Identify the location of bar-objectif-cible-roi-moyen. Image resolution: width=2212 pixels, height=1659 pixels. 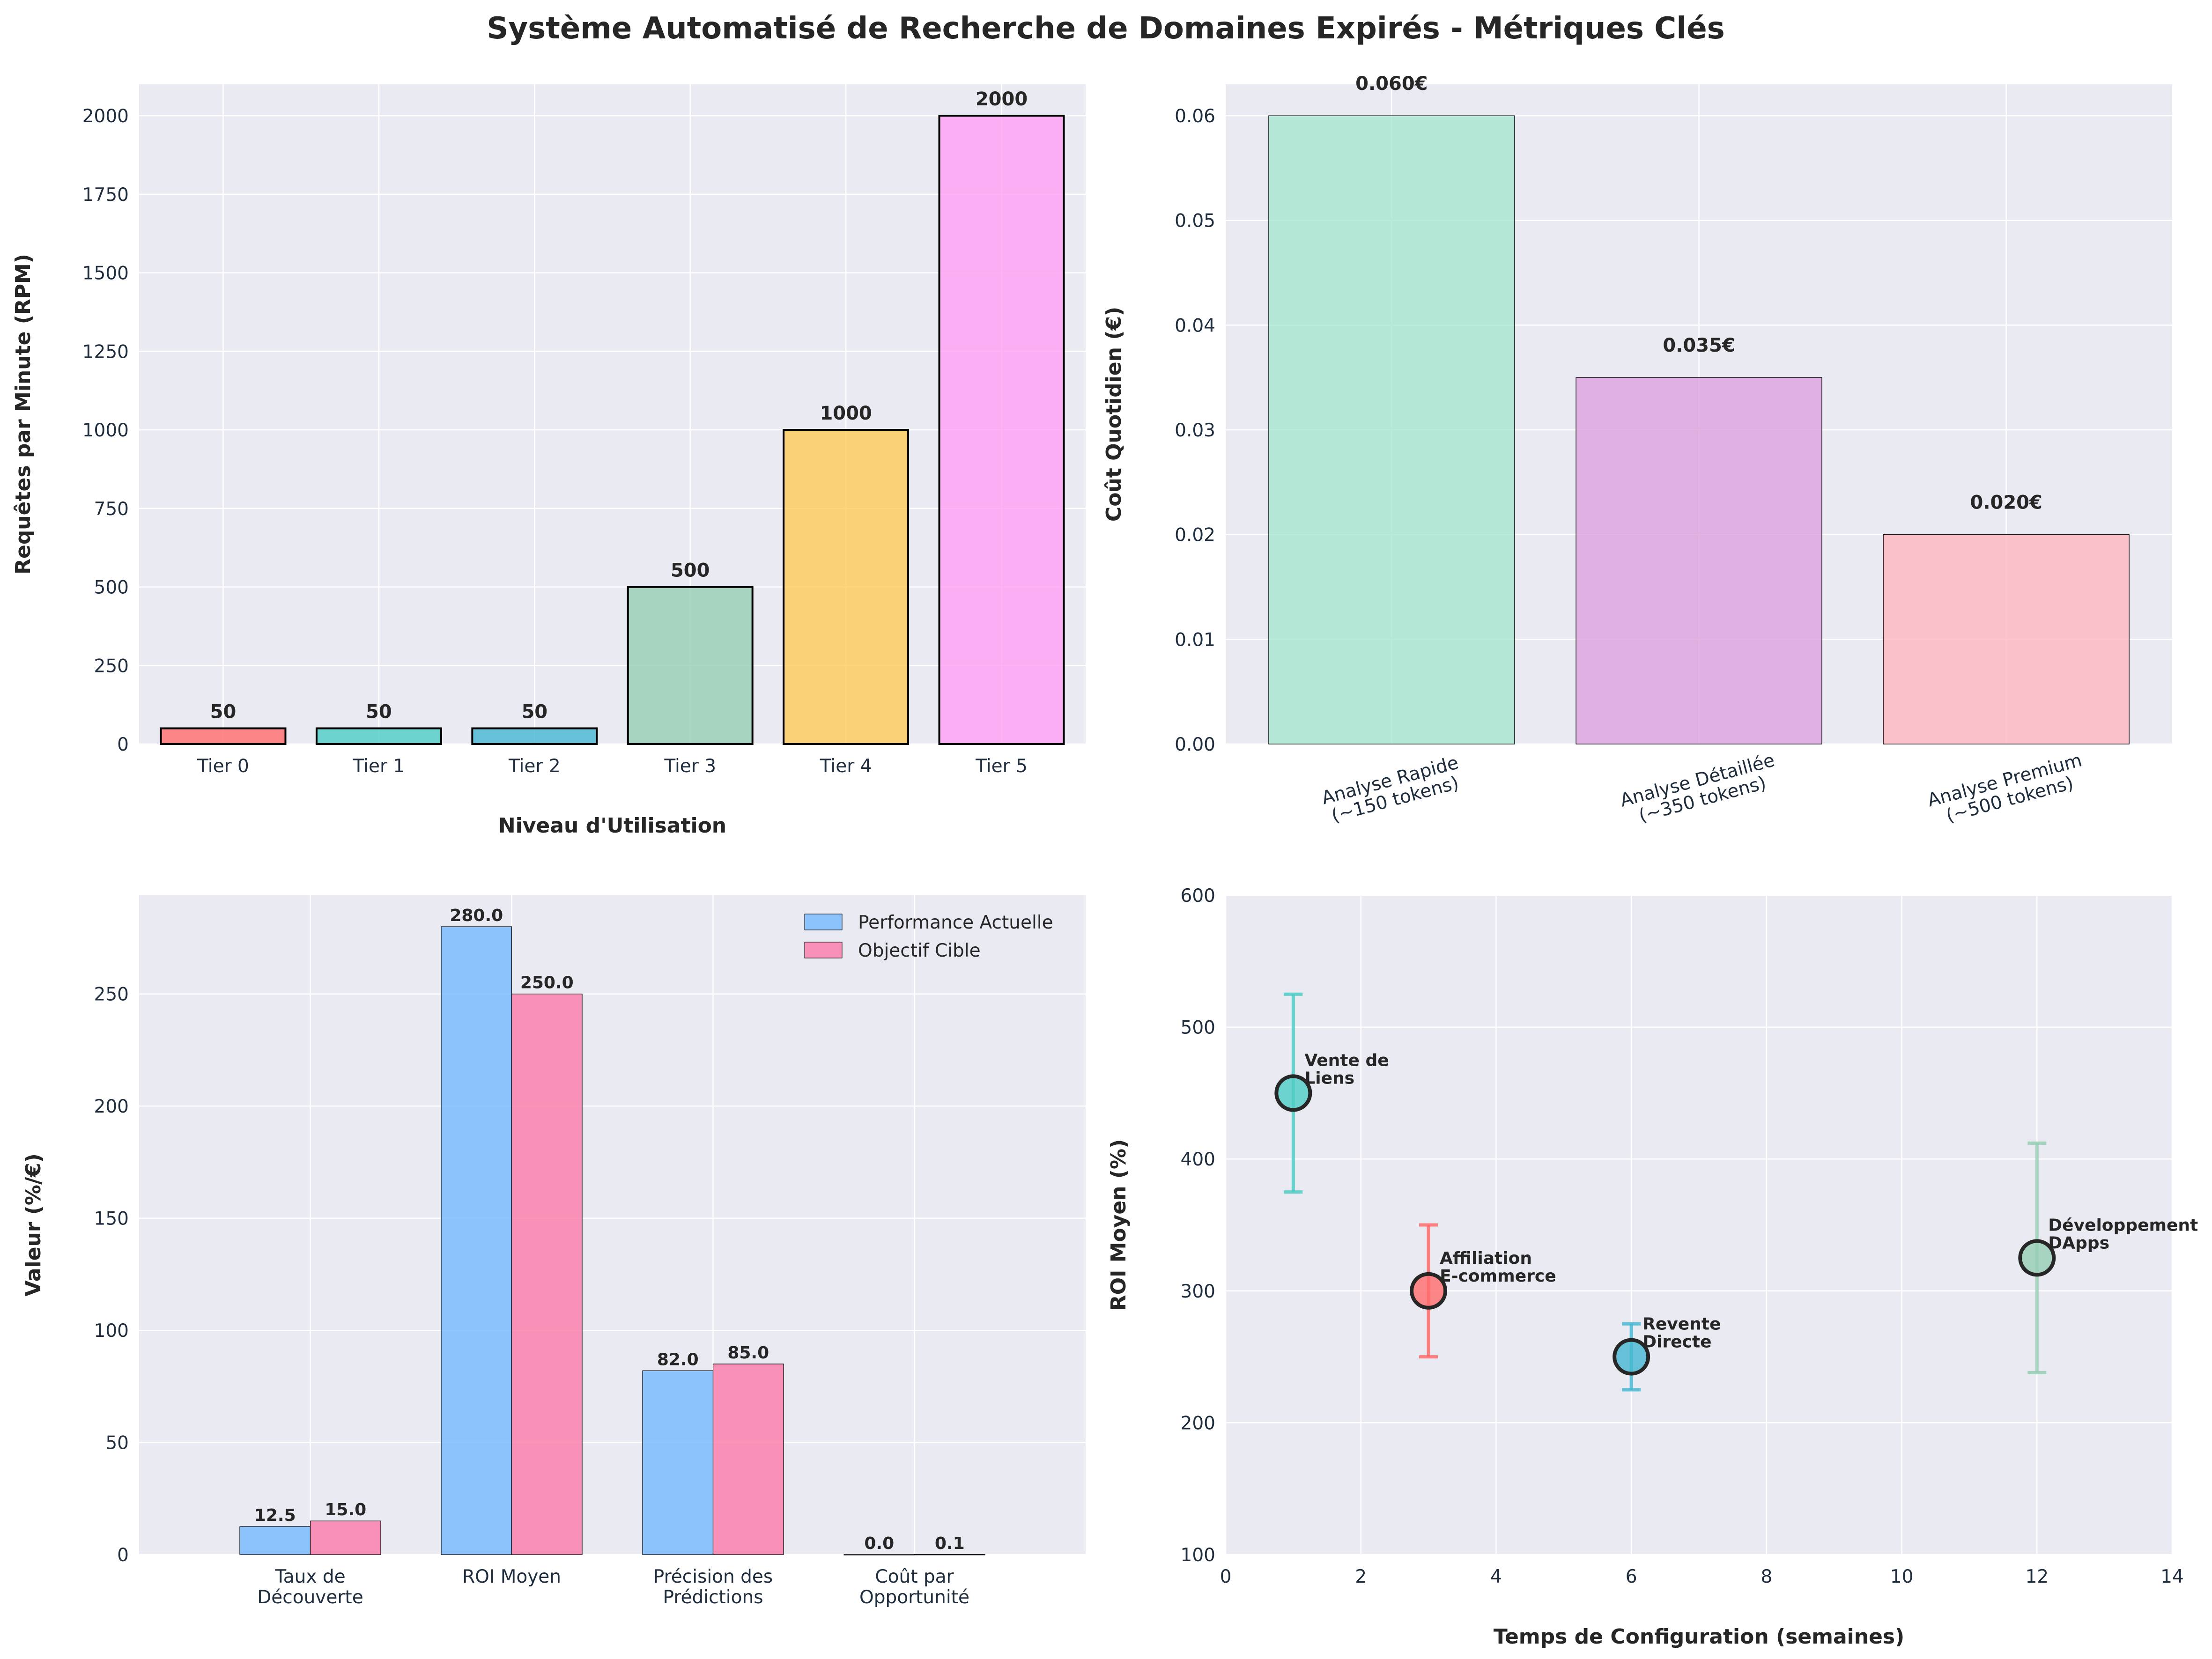
(547, 1274).